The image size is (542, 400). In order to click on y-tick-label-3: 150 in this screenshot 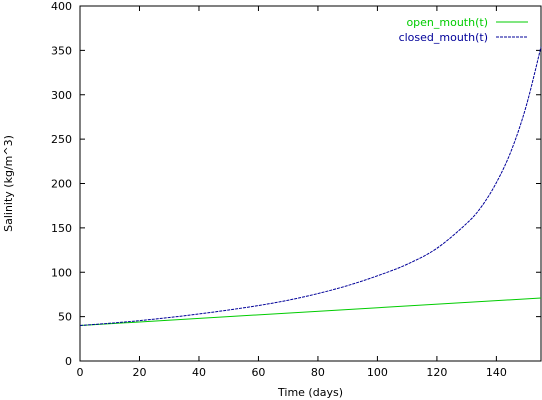, I will do `click(61, 228)`.